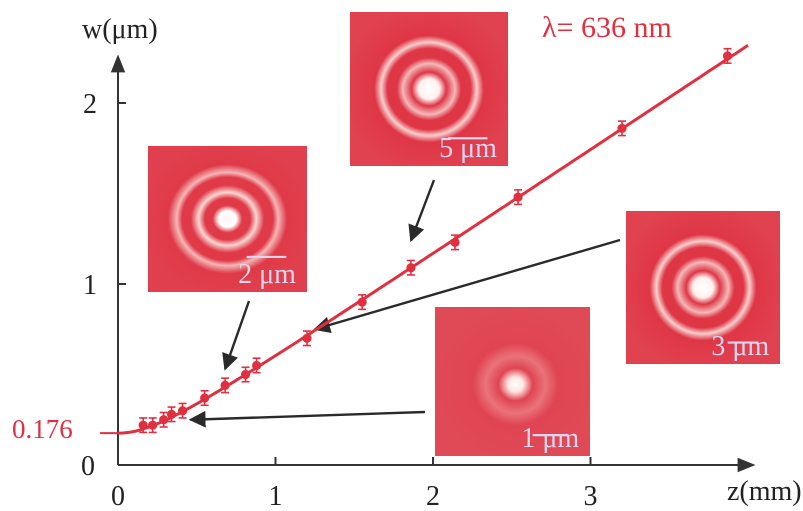 Image resolution: width=803 pixels, height=511 pixels. I want to click on y-tick-label: 2, so click(90, 104).